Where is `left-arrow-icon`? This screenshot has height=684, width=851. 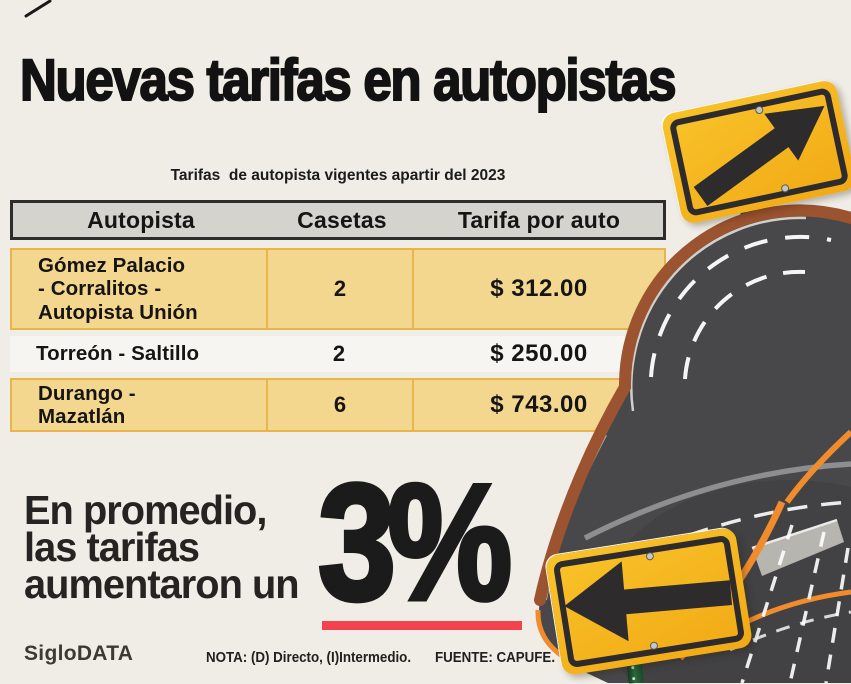
left-arrow-icon is located at coordinates (648, 601).